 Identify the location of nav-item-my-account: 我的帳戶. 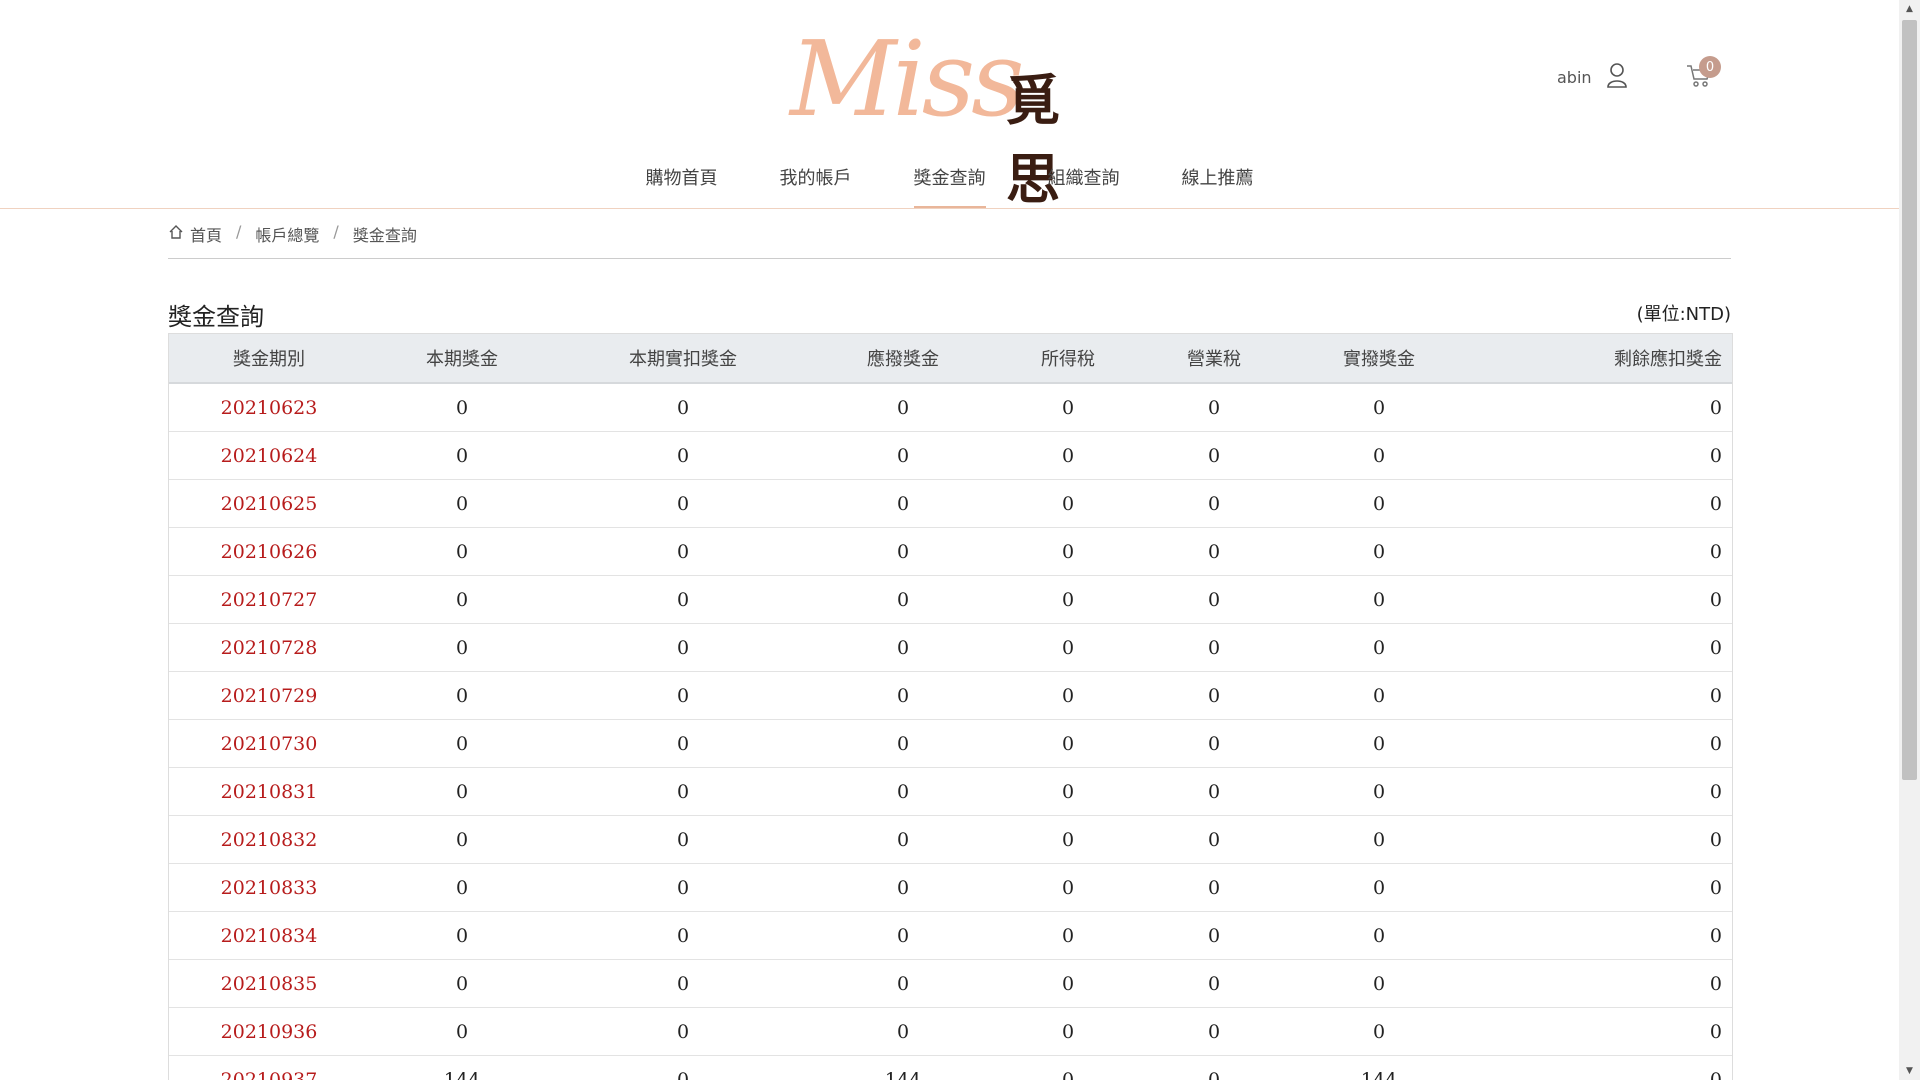
(815, 178).